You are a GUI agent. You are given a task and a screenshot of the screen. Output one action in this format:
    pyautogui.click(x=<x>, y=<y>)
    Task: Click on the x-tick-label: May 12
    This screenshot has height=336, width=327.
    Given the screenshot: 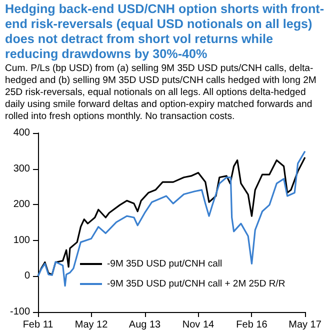 What is the action you would take?
    pyautogui.click(x=91, y=325)
    